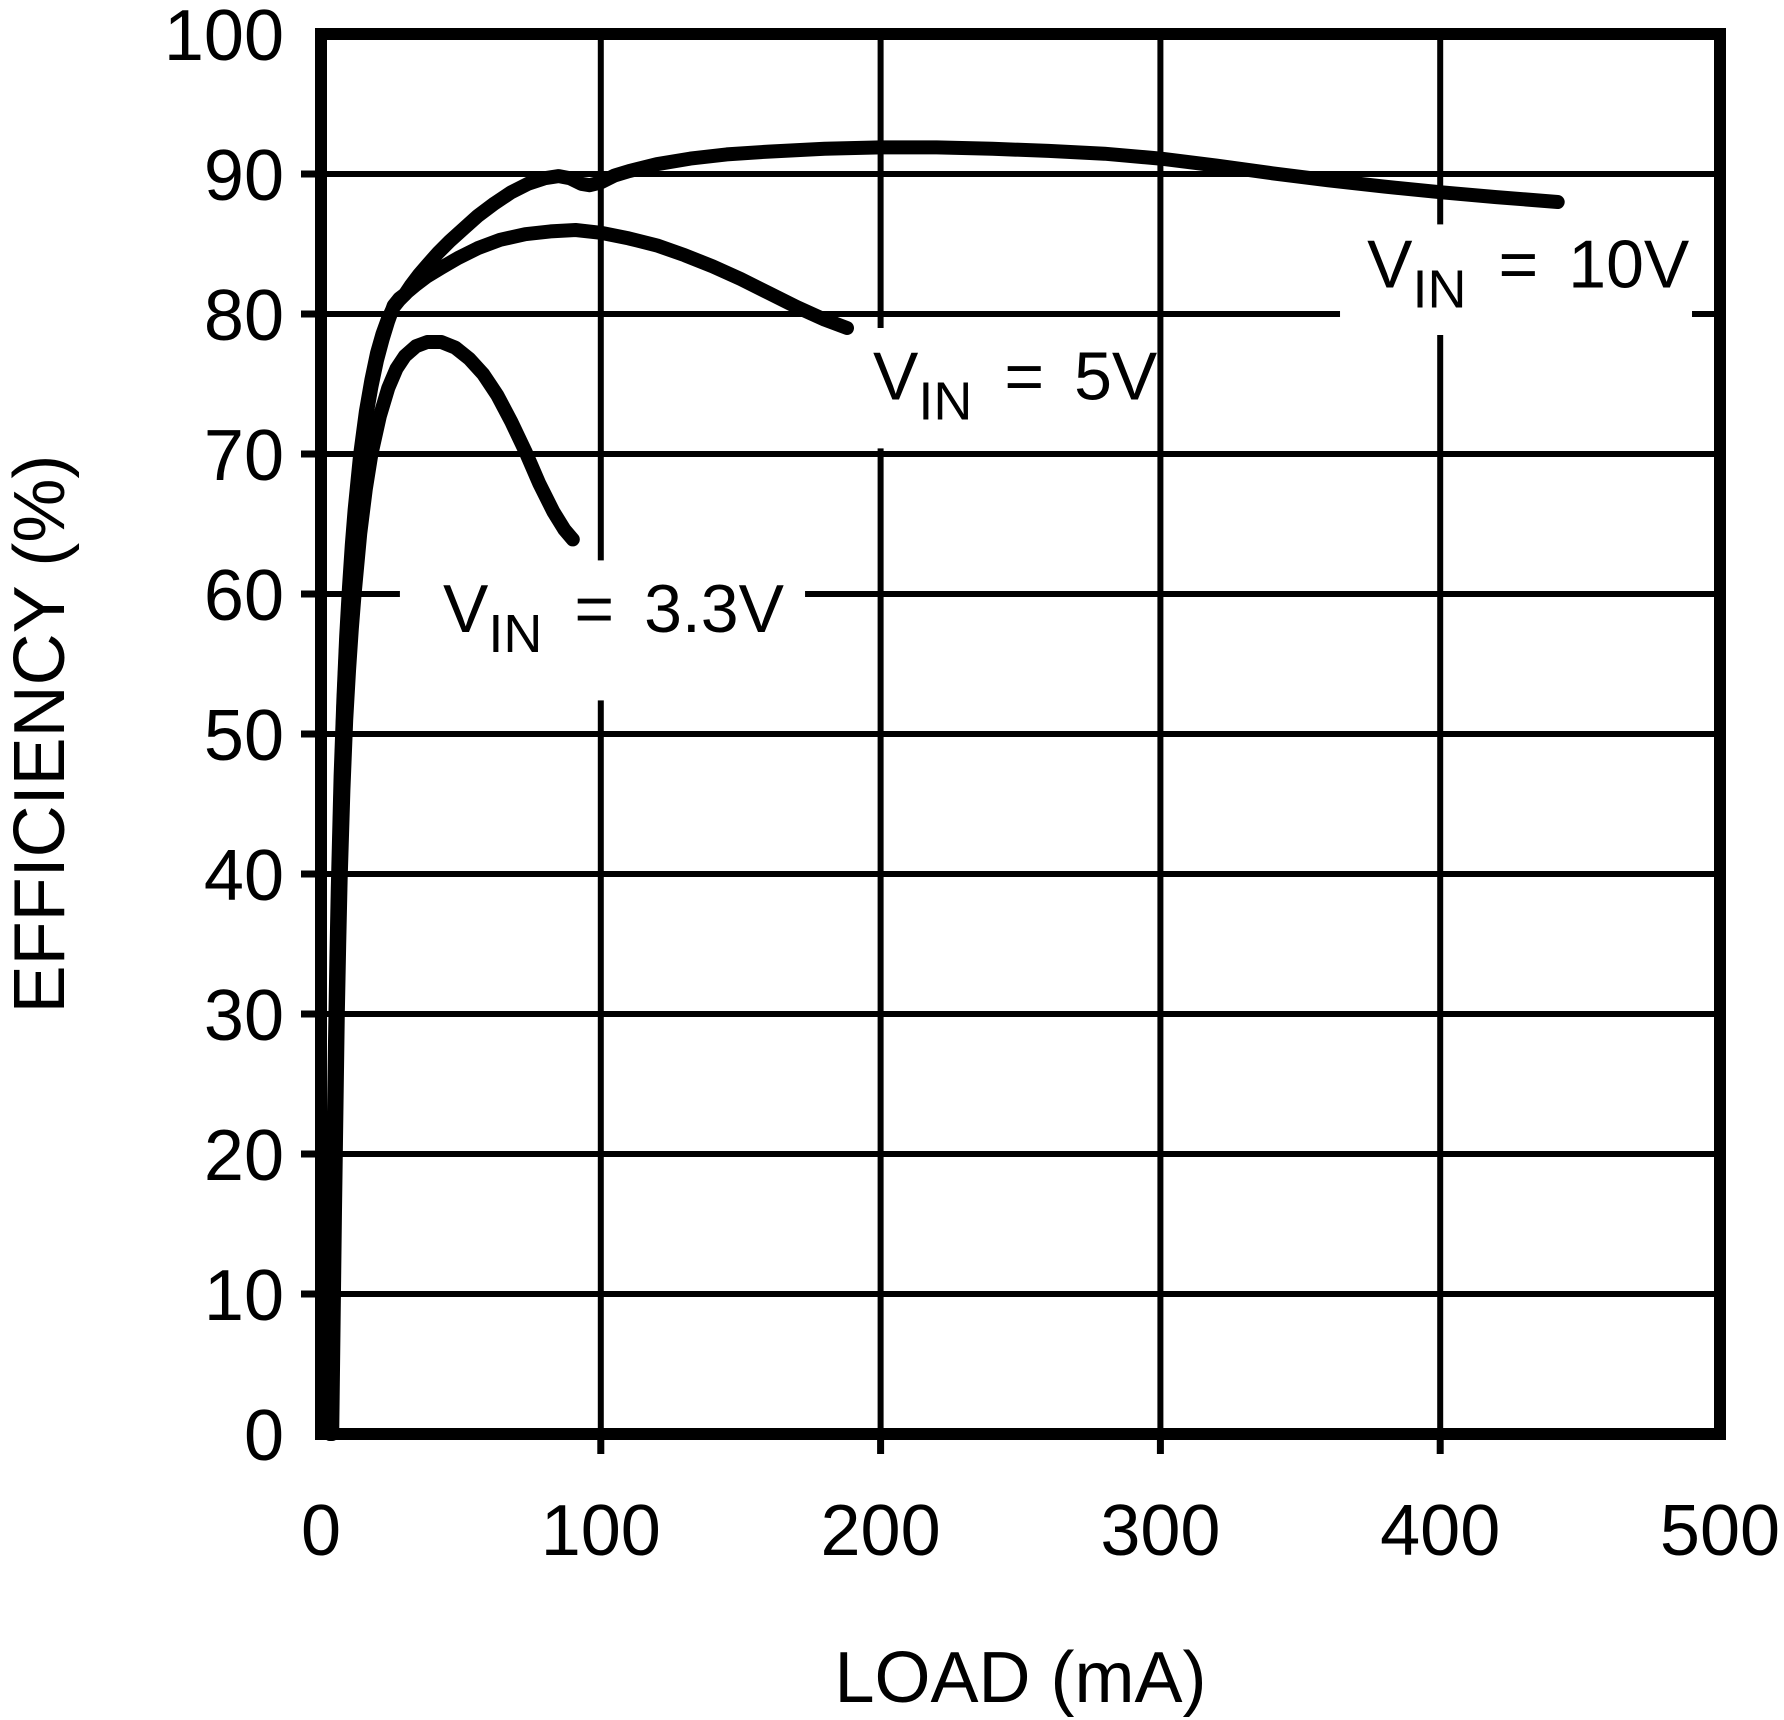  I want to click on x-tick-label: 300, so click(1160, 1531).